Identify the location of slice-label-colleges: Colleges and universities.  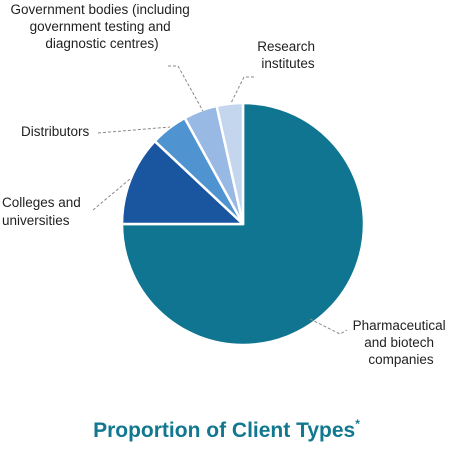
(43, 211).